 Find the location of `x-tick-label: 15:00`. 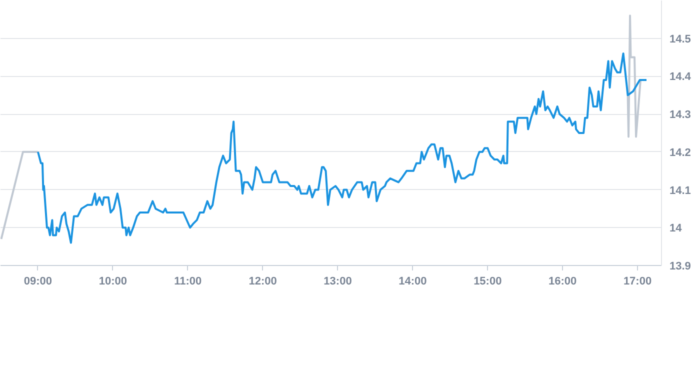

x-tick-label: 15:00 is located at coordinates (488, 282).